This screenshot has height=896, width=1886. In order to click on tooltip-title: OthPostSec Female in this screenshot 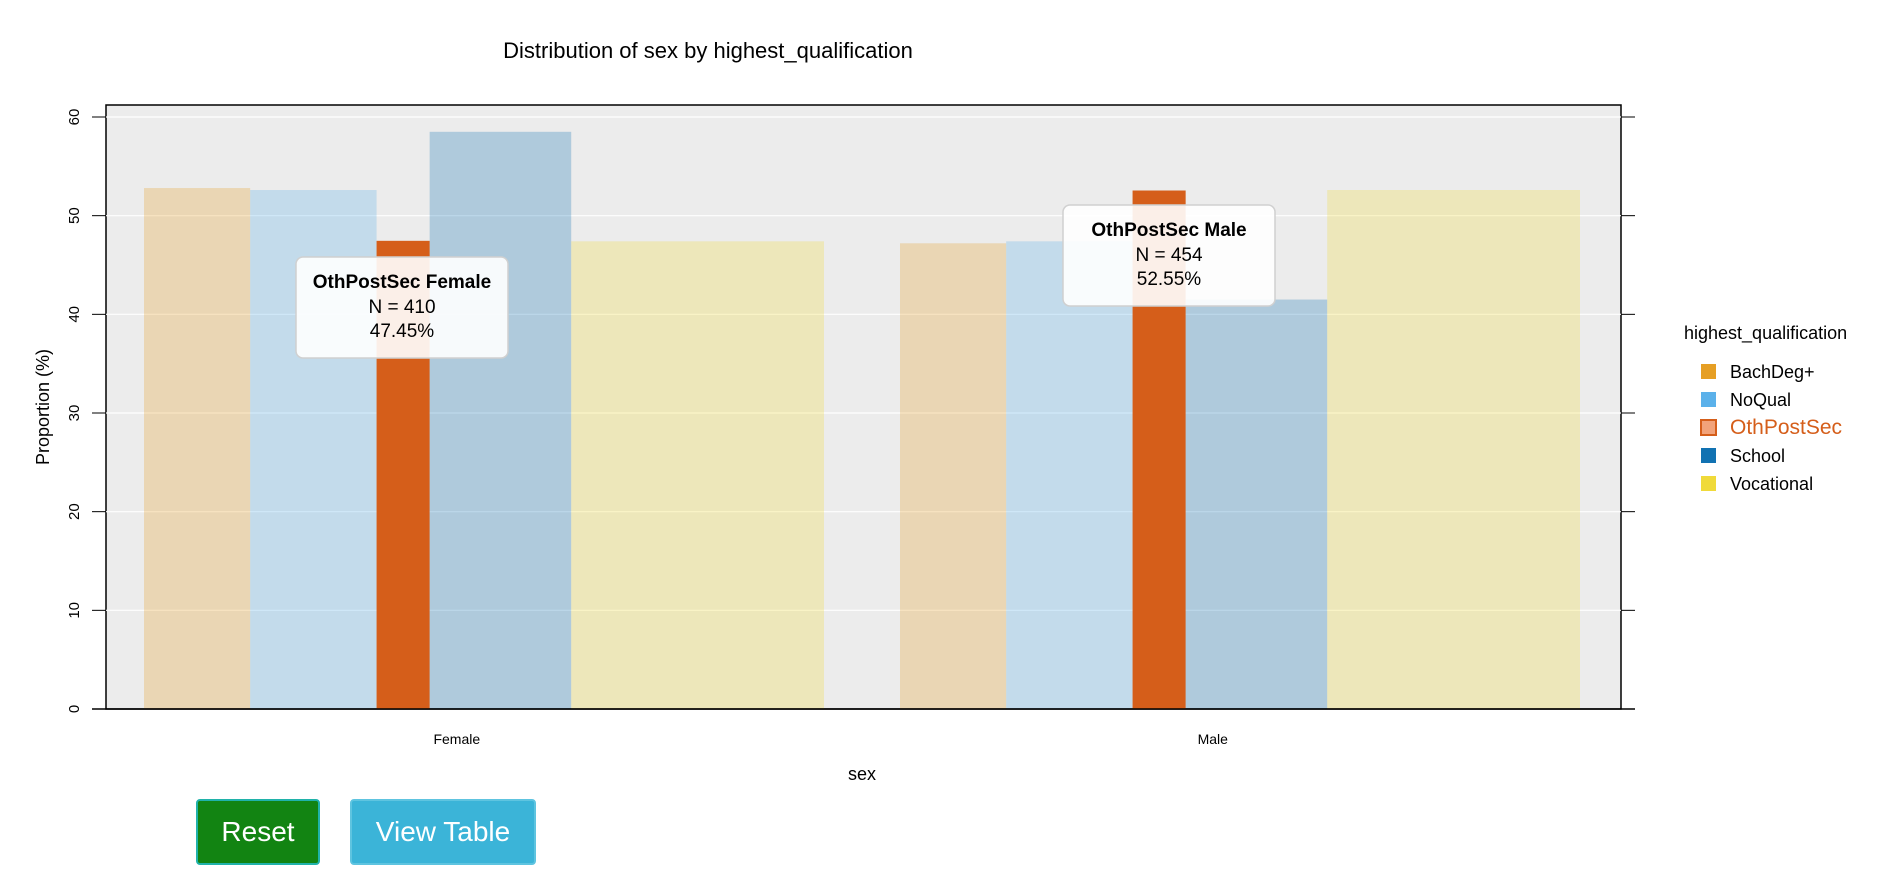, I will do `click(402, 282)`.